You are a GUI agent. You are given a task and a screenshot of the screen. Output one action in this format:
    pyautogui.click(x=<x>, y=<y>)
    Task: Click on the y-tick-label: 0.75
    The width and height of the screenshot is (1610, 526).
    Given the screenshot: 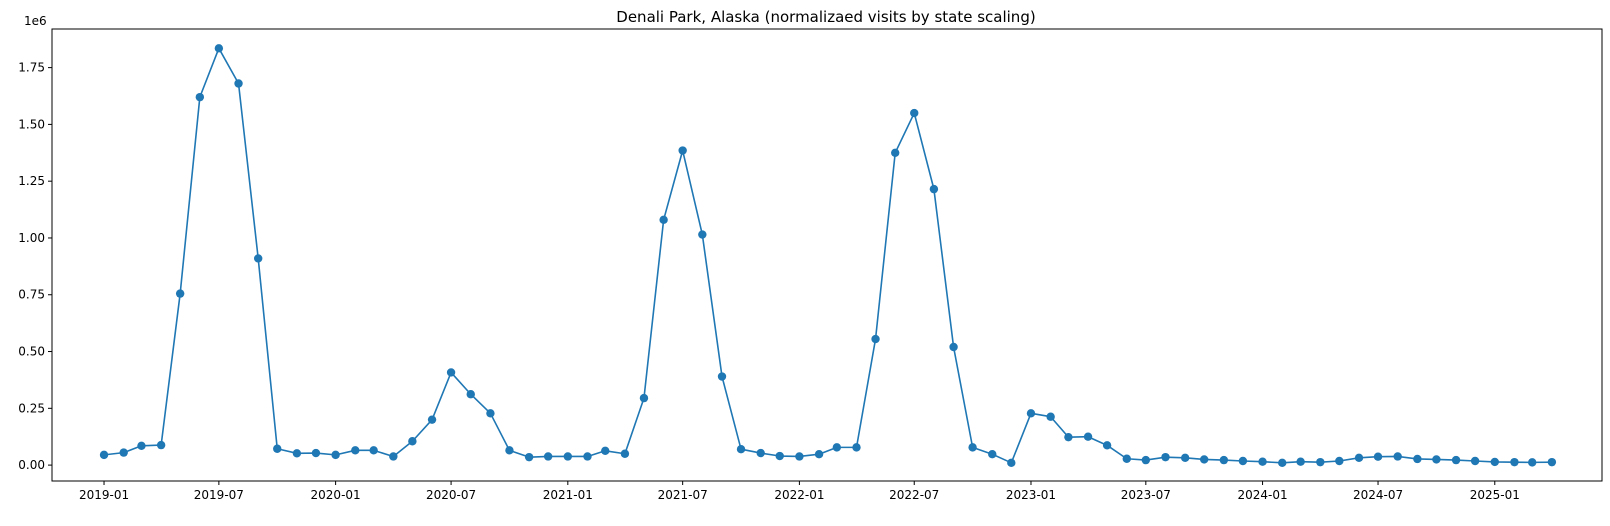 What is the action you would take?
    pyautogui.click(x=31, y=295)
    